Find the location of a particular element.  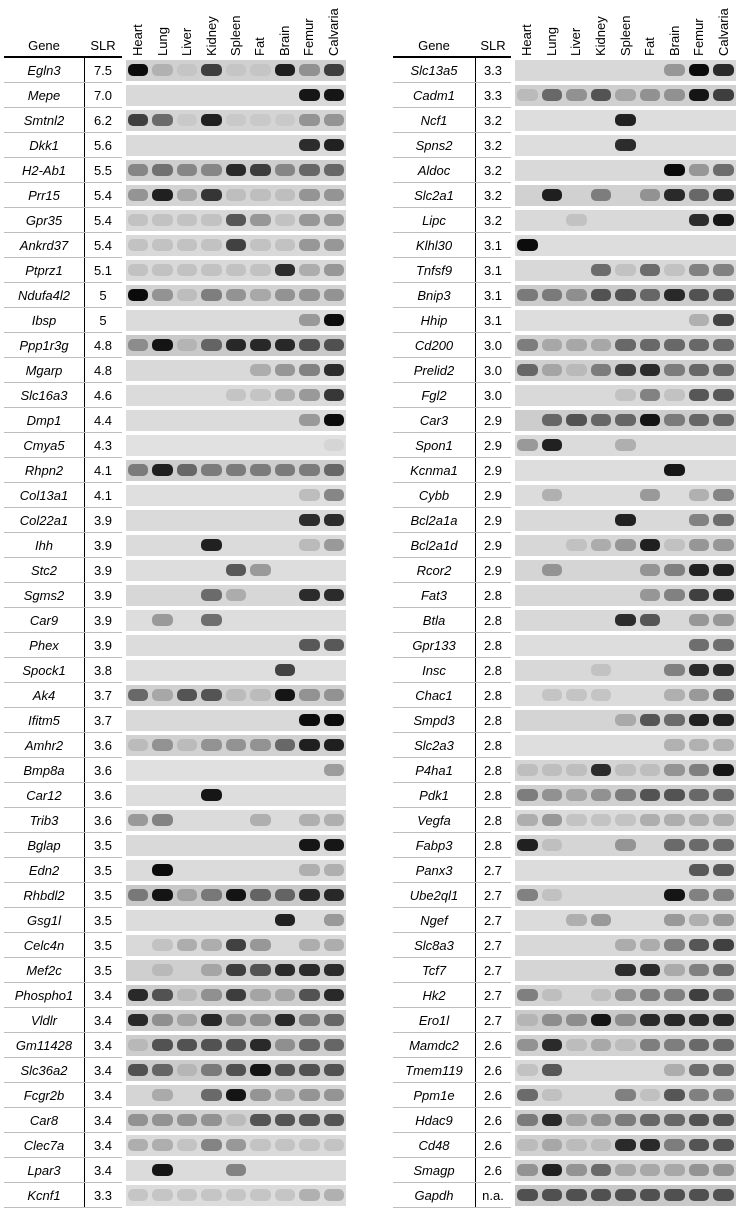

table-row: Dmp1 4.4 is located at coordinates (175, 420).